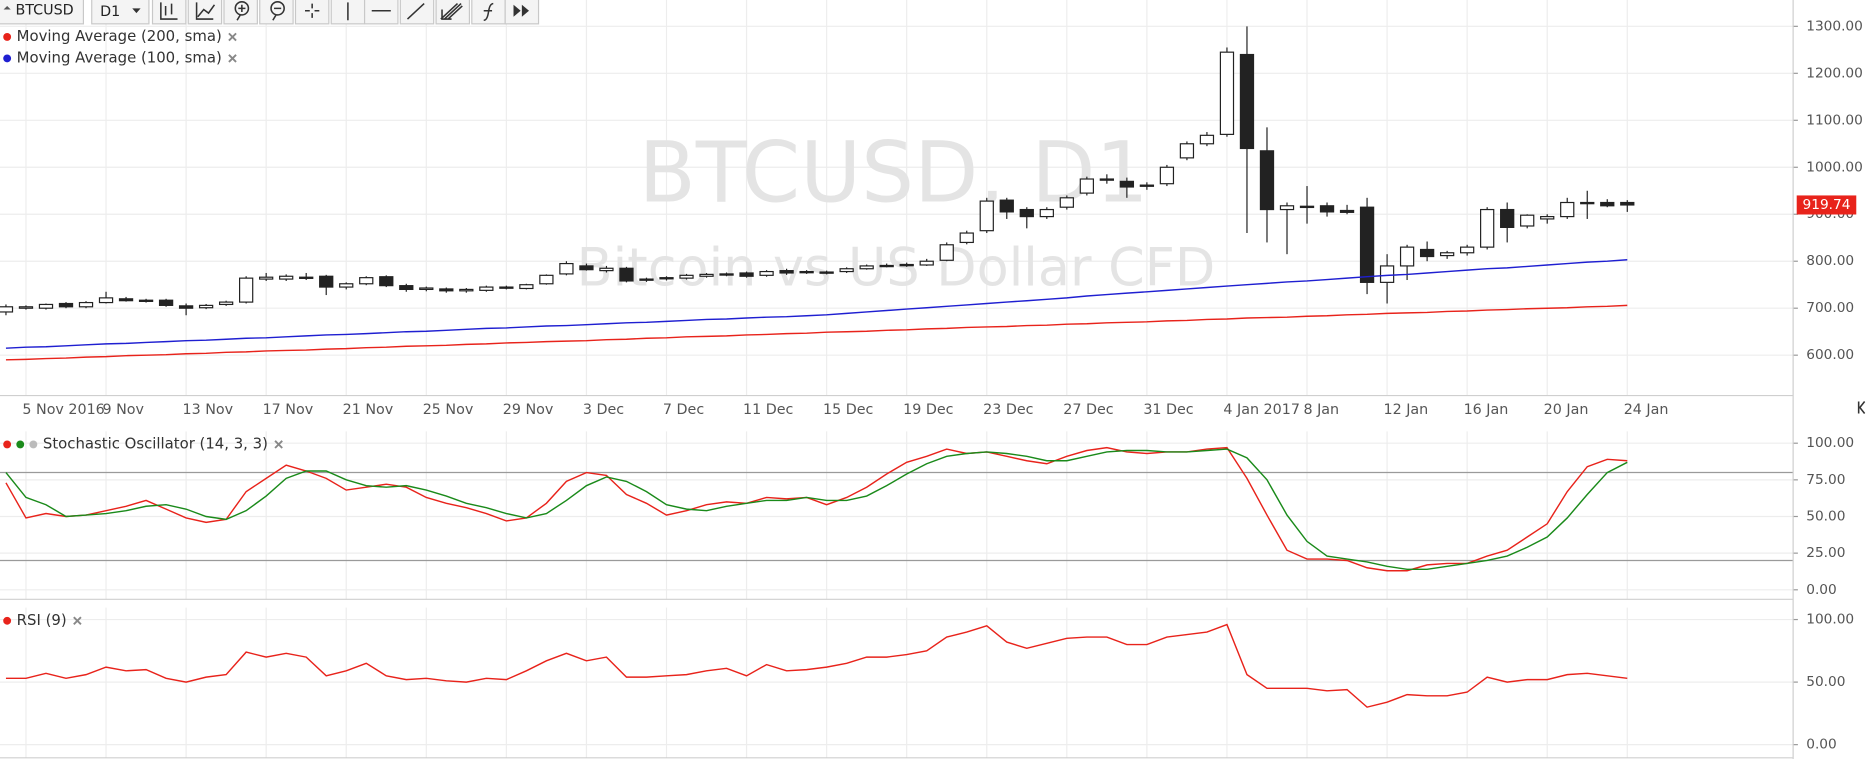 The width and height of the screenshot is (1867, 759). Describe the element at coordinates (1566, 410) in the screenshot. I see `x-tick-label: 20 Jan` at that location.